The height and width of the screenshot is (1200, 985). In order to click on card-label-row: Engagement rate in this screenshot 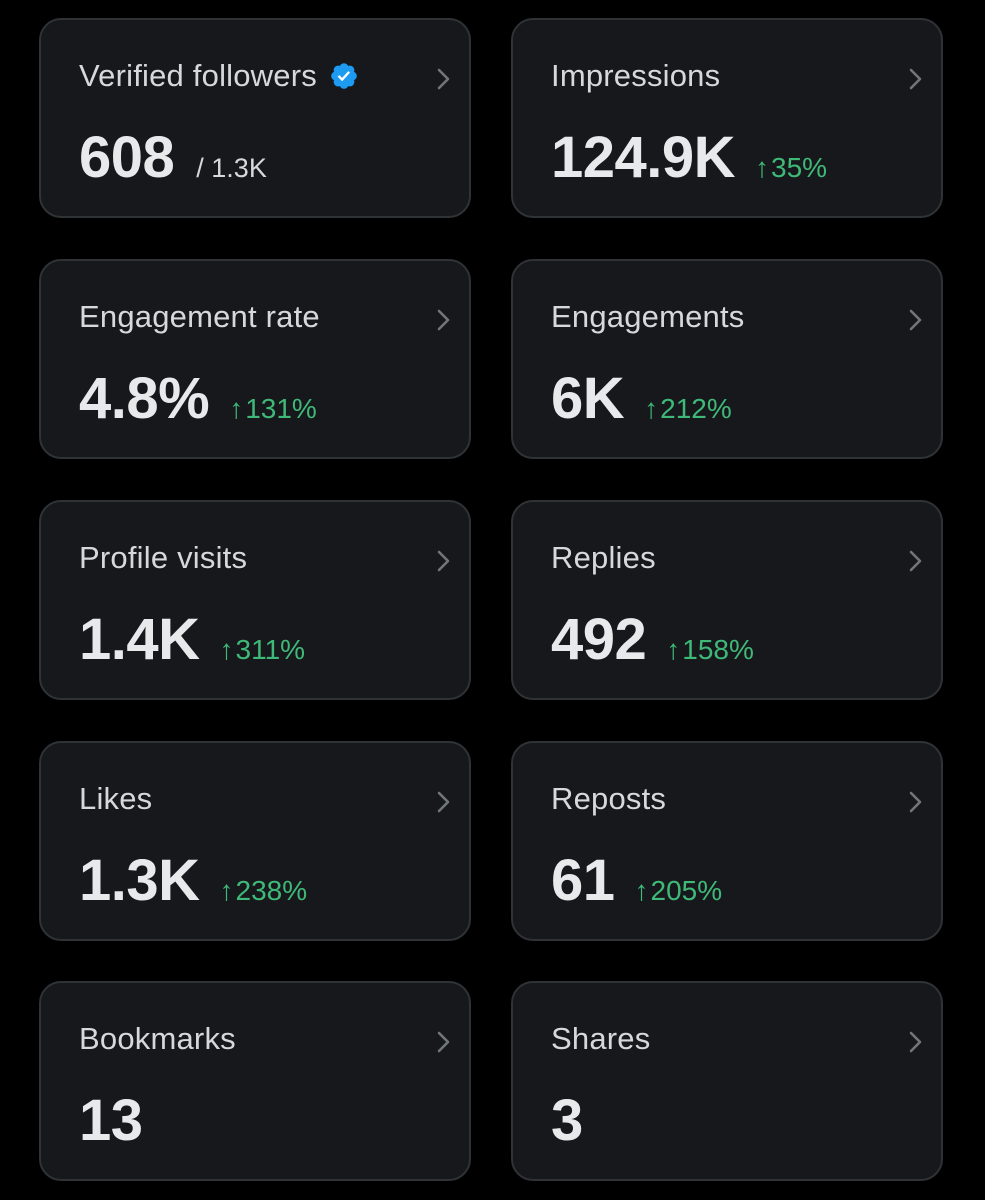, I will do `click(199, 317)`.